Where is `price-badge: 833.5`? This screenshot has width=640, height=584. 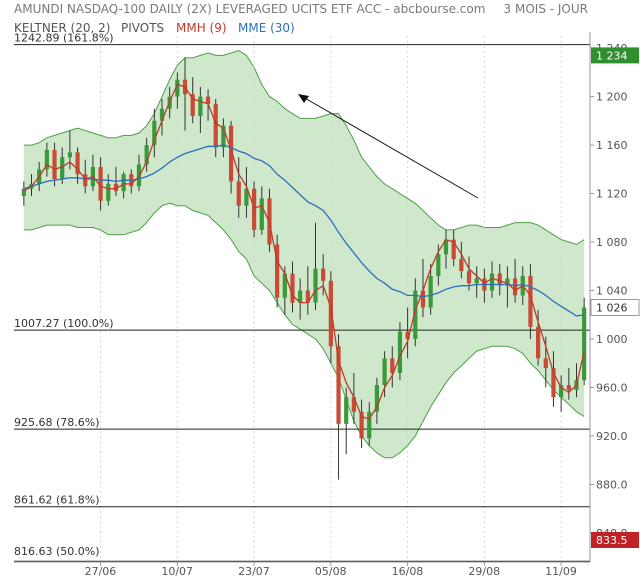
price-badge: 833.5 is located at coordinates (615, 540).